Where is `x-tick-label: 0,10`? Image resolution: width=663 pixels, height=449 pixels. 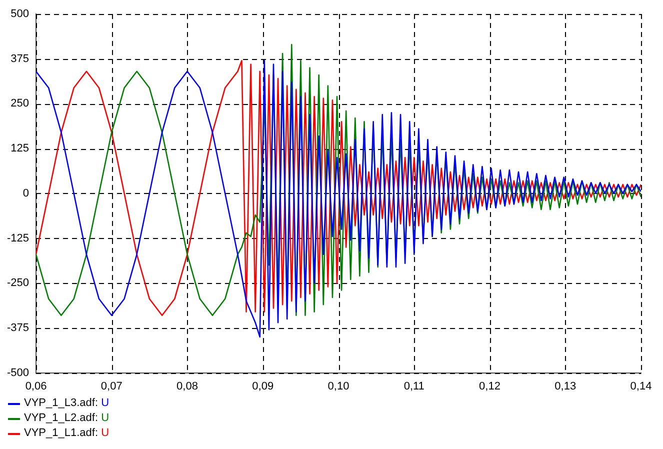 x-tick-label: 0,10 is located at coordinates (339, 386).